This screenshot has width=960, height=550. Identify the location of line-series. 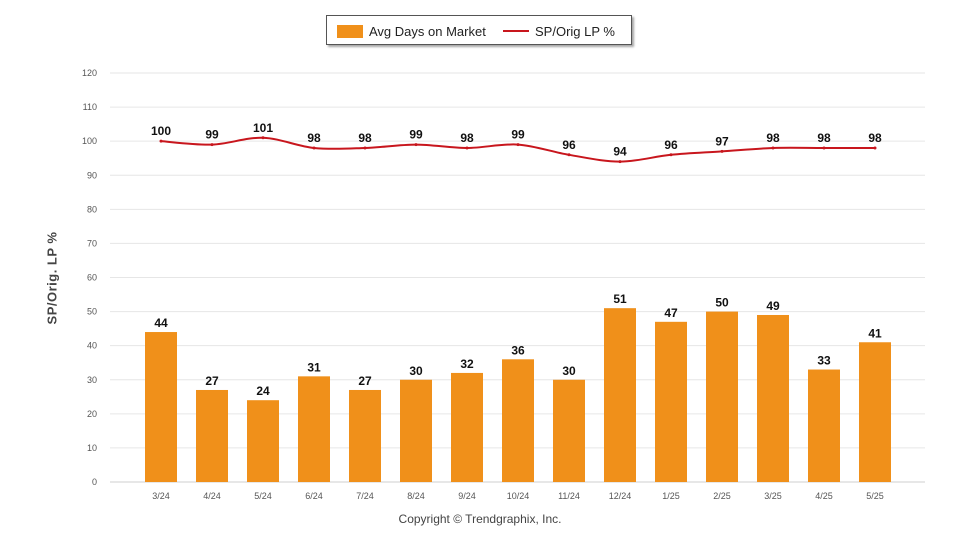
(518, 150).